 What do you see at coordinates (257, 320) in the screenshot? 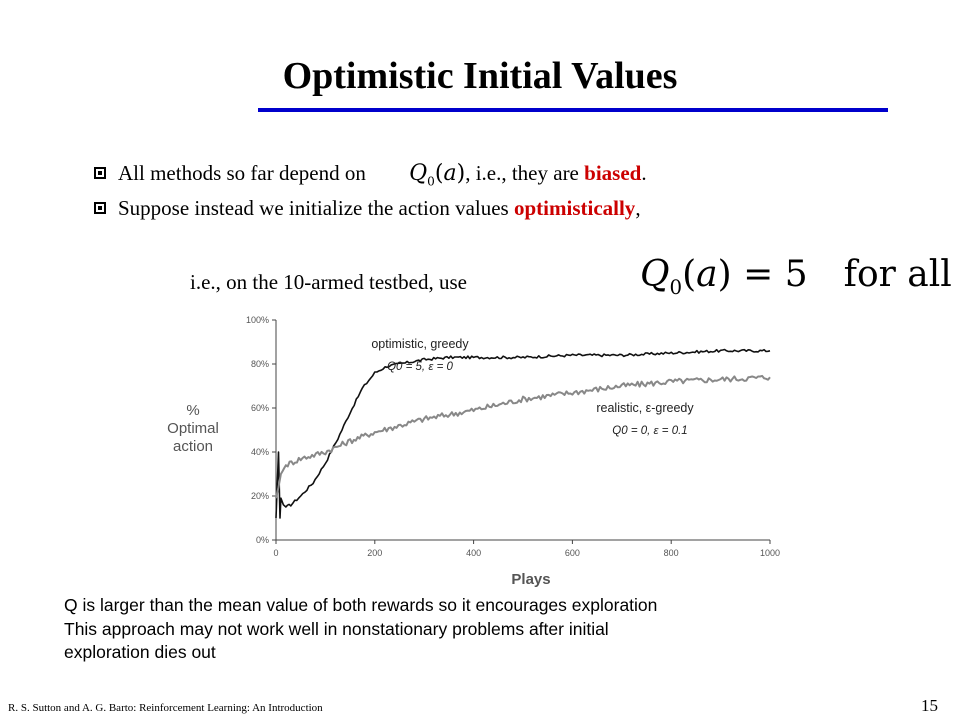
I see `y-tick-label: 100%` at bounding box center [257, 320].